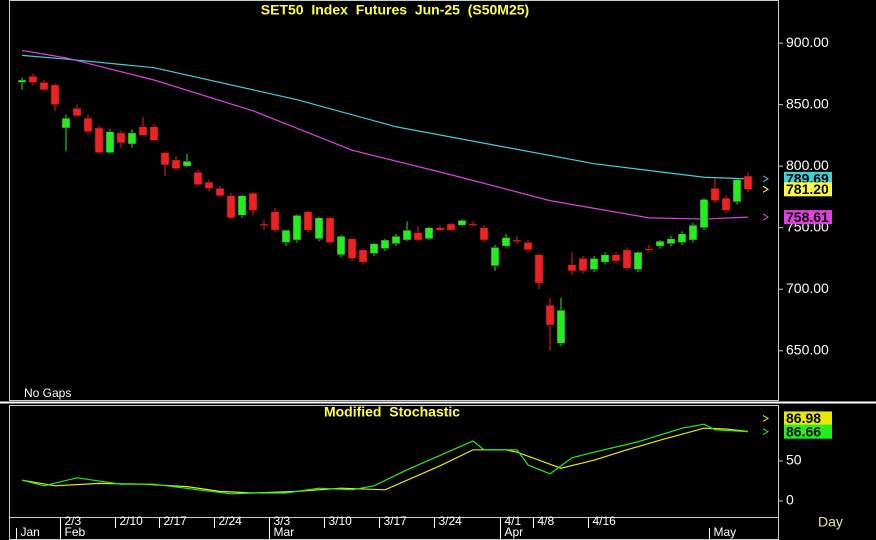 This screenshot has height=540, width=876. Describe the element at coordinates (807, 165) in the screenshot. I see `y-tick-label: 800.00` at that location.